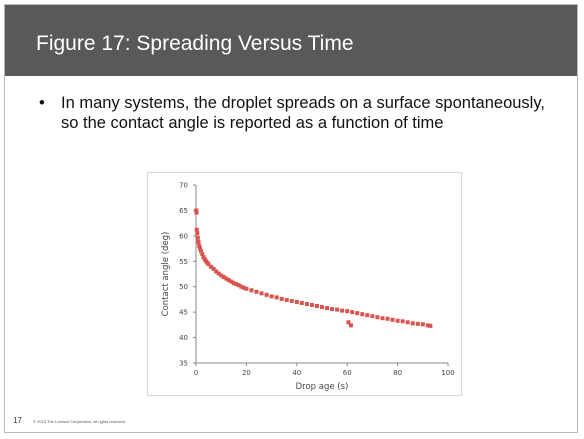 The width and height of the screenshot is (584, 439). What do you see at coordinates (246, 373) in the screenshot?
I see `x-tick-label: 20` at bounding box center [246, 373].